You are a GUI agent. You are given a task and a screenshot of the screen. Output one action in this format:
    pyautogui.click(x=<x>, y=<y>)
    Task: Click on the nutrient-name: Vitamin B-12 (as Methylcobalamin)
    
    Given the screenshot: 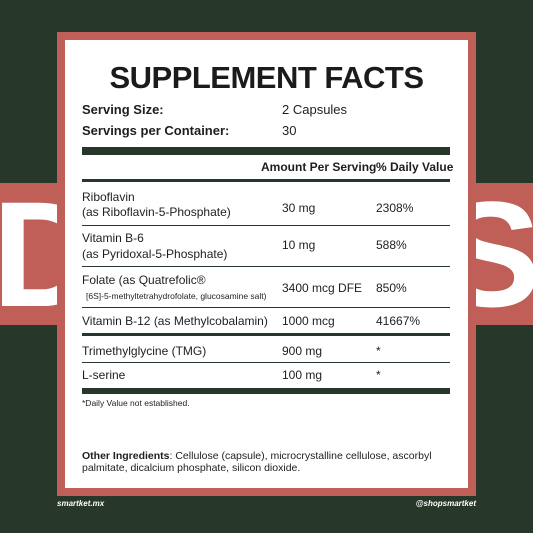 What is the action you would take?
    pyautogui.click(x=175, y=321)
    